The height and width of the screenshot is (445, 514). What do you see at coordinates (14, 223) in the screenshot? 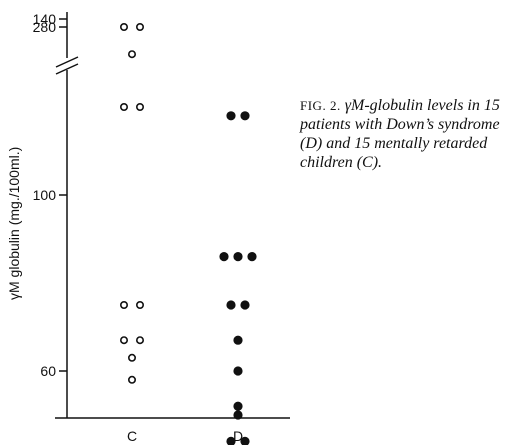
I see `y-axis-label: γM globulin (mg./100ml.)` at bounding box center [14, 223].